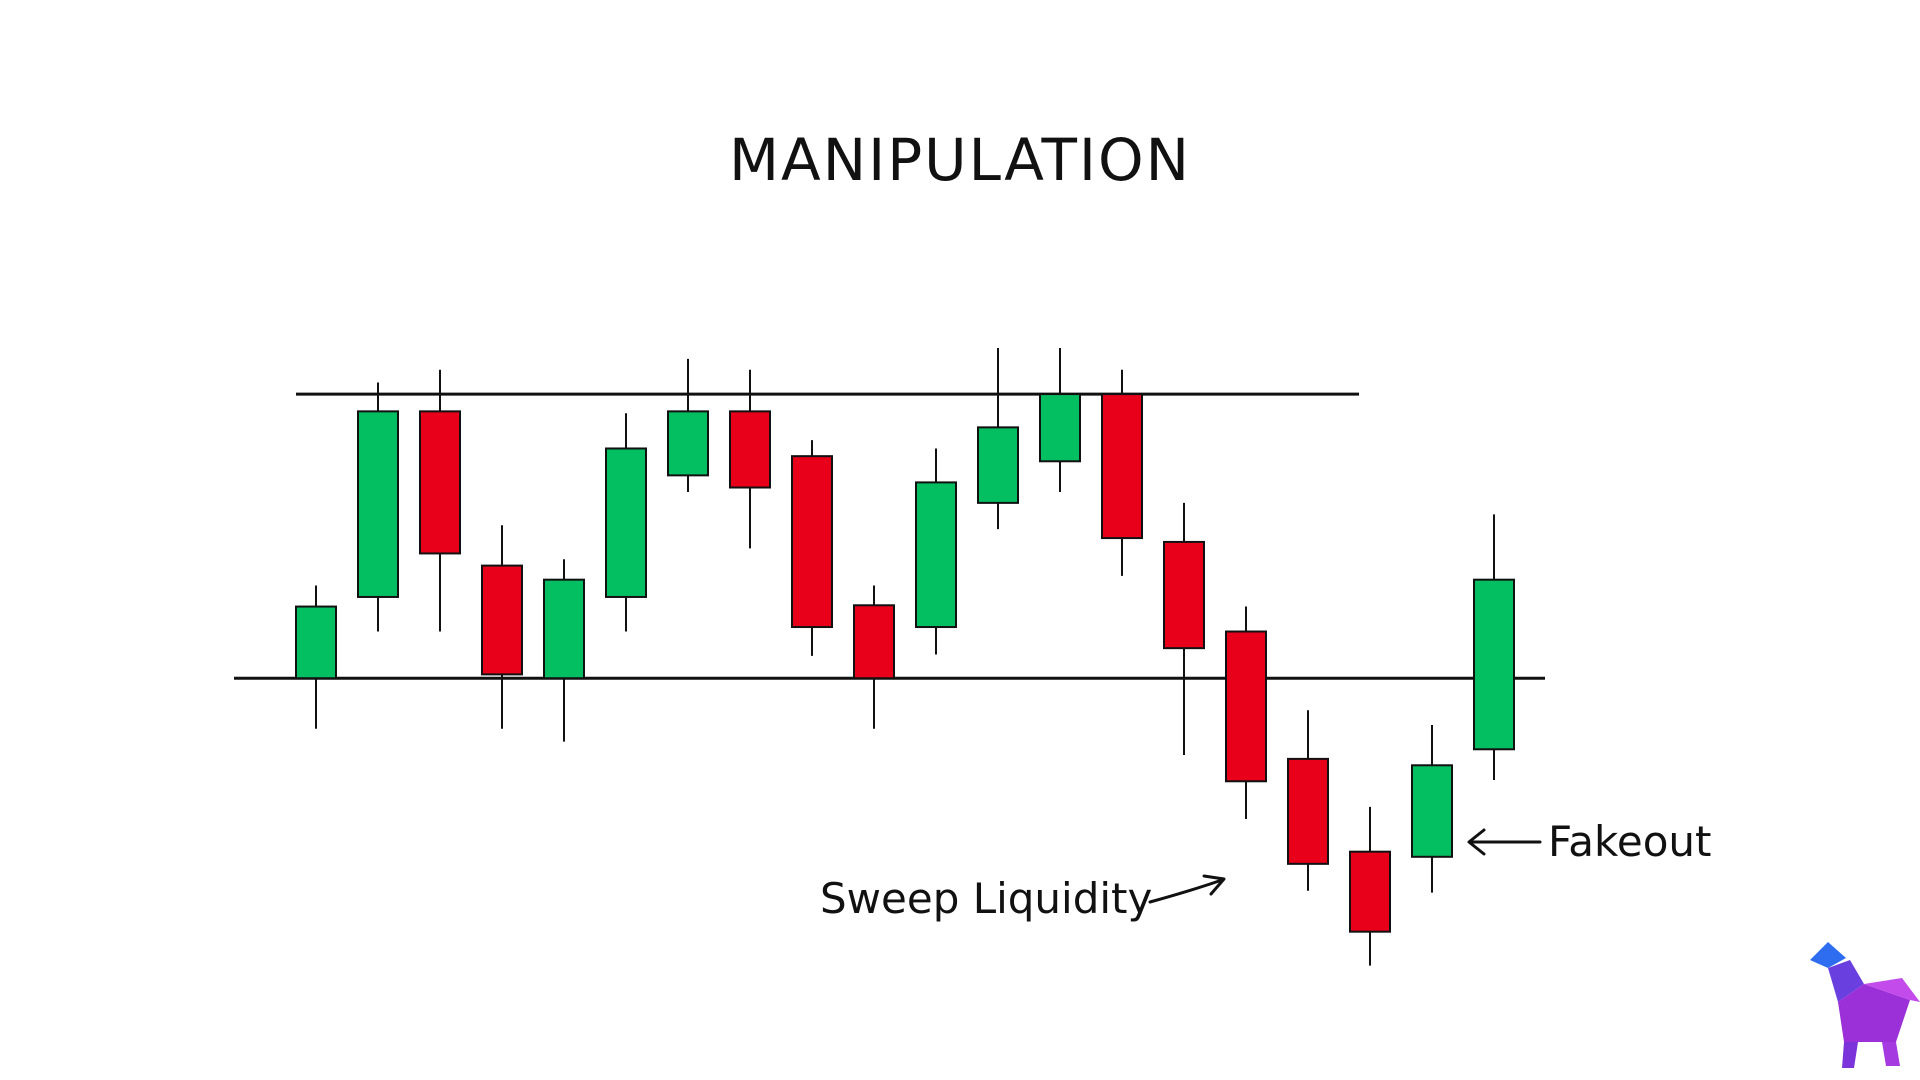  Describe the element at coordinates (1630, 841) in the screenshot. I see `fakeout-label: Fakeout` at that location.